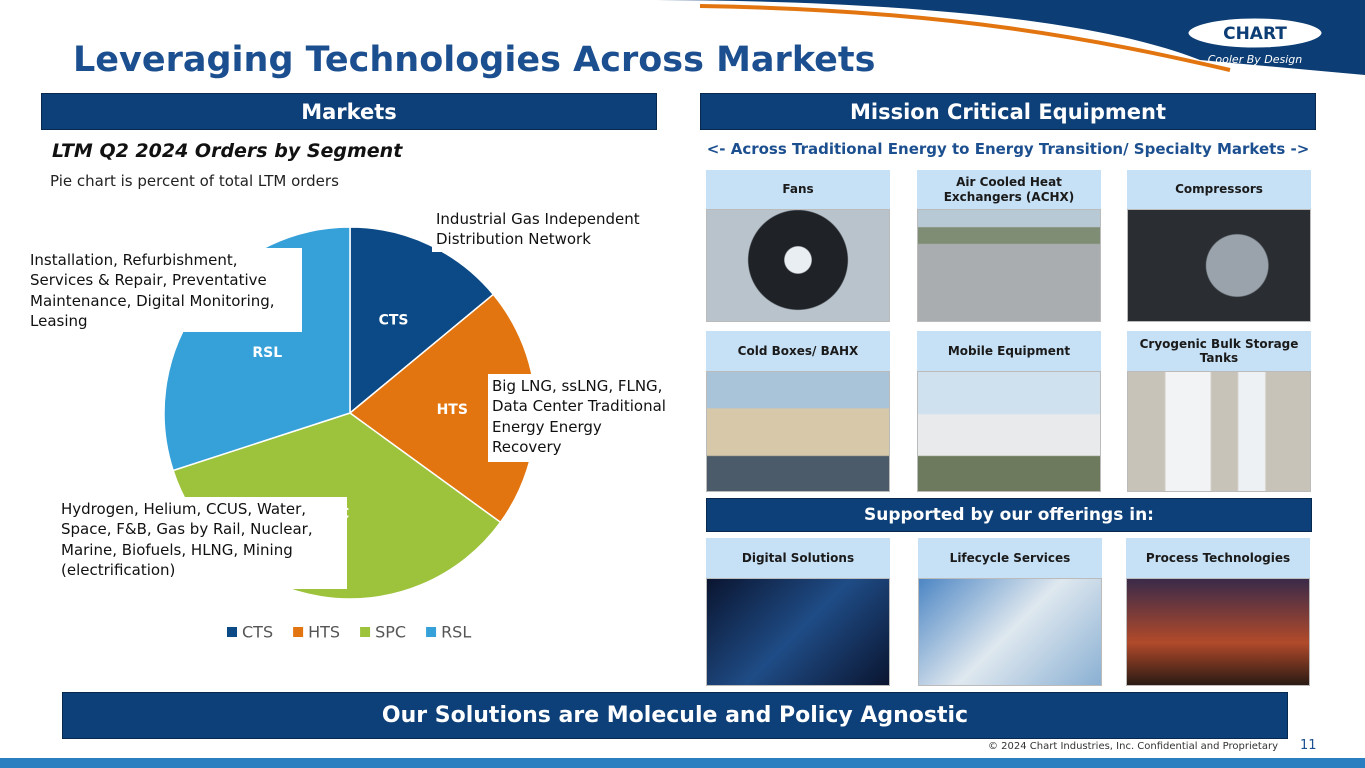 The image size is (1365, 768). What do you see at coordinates (798, 558) in the screenshot?
I see `offering-label: Digital Solutions` at bounding box center [798, 558].